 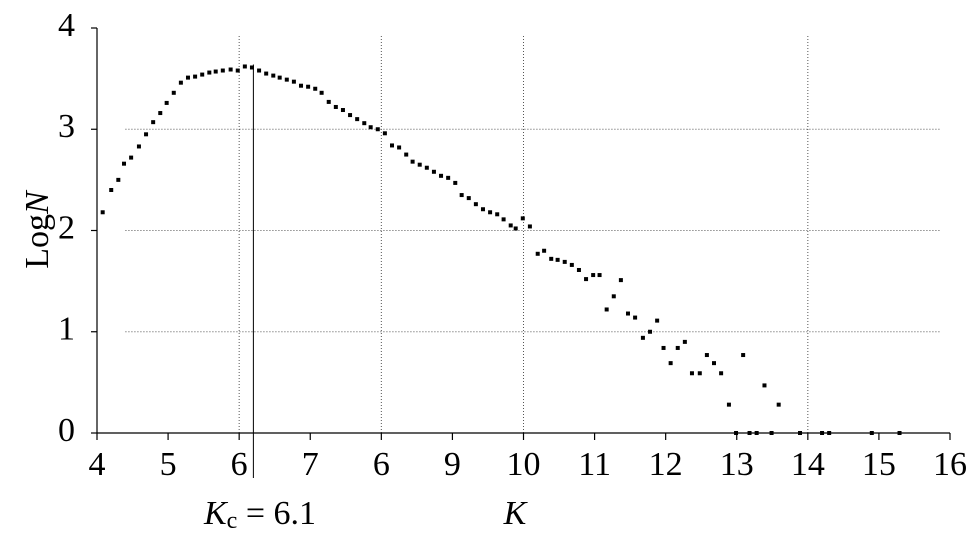 I want to click on y-tick-label: 4, so click(x=66, y=25).